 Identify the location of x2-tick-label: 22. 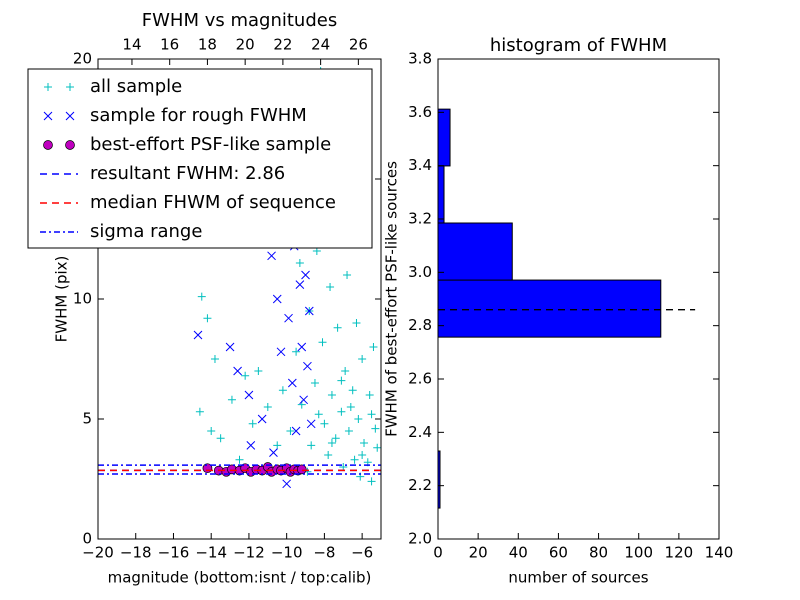
(282, 45).